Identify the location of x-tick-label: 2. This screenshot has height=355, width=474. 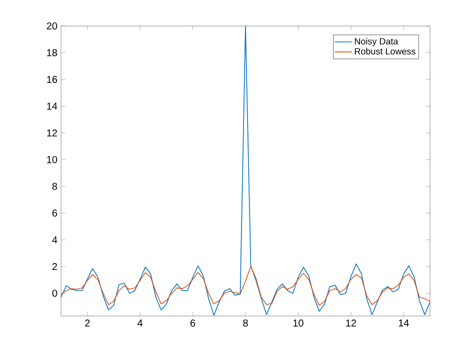
(87, 323).